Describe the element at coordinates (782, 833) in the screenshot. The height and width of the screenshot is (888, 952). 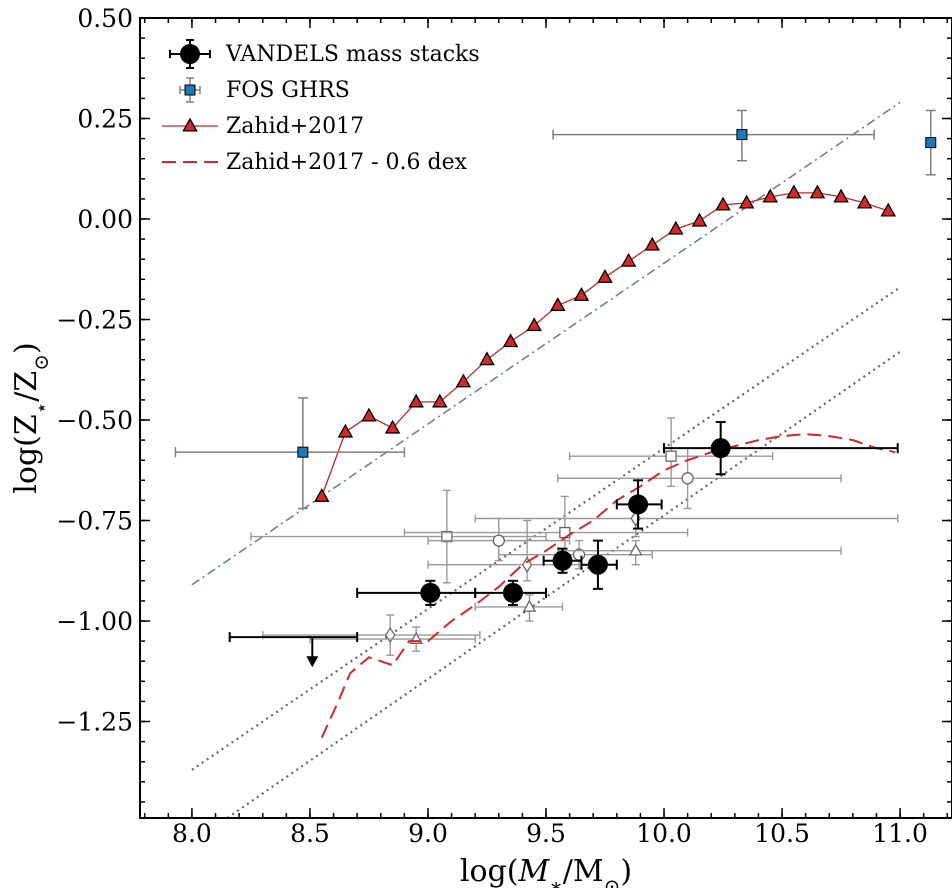
I see `x-tick-label: 10.5` at that location.